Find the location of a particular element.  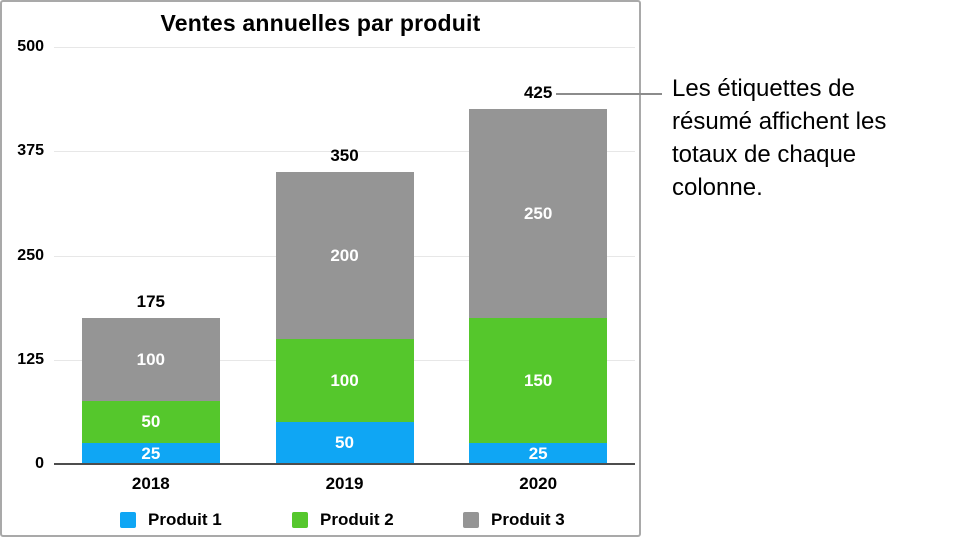

bar-segment-produit-3: 250 is located at coordinates (538, 213).